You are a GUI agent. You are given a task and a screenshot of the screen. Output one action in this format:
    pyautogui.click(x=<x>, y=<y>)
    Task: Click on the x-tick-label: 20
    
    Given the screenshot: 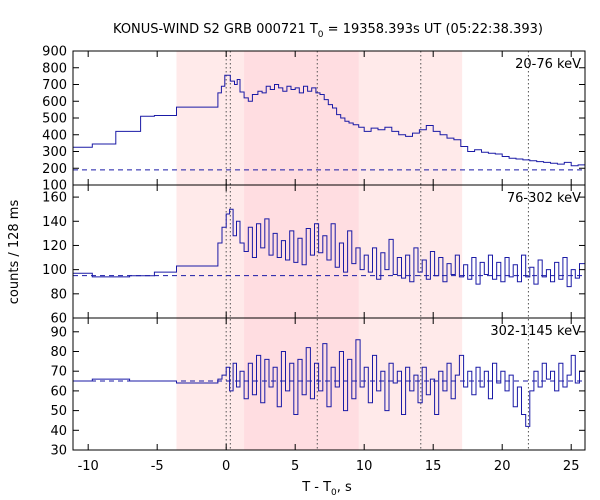 What is the action you would take?
    pyautogui.click(x=502, y=466)
    